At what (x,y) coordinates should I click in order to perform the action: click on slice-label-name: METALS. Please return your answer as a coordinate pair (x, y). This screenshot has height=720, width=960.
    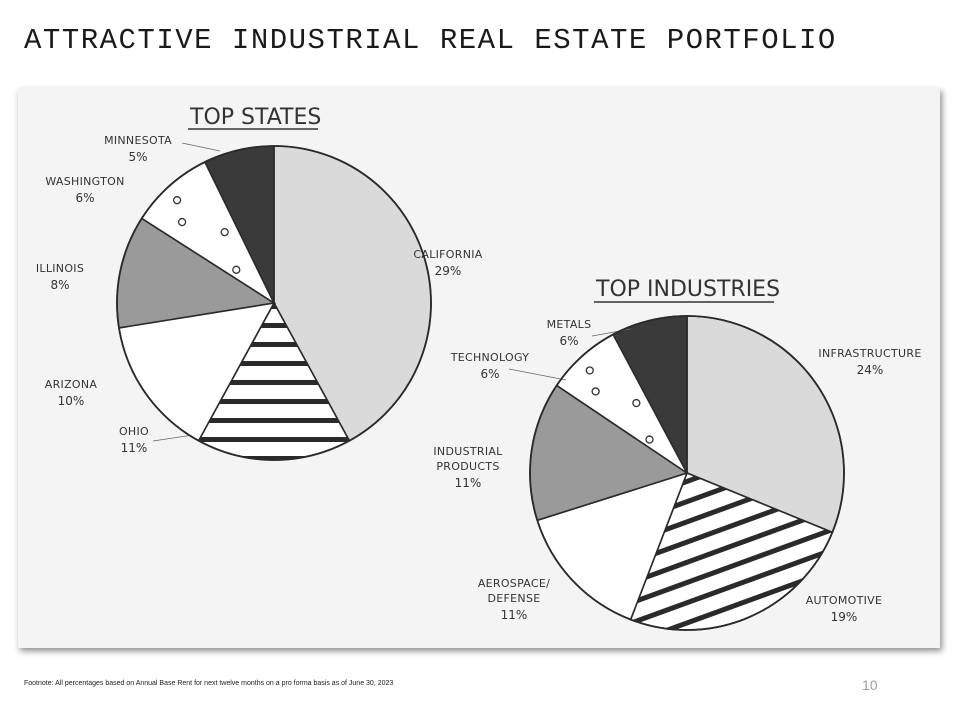
    Looking at the image, I should click on (569, 324).